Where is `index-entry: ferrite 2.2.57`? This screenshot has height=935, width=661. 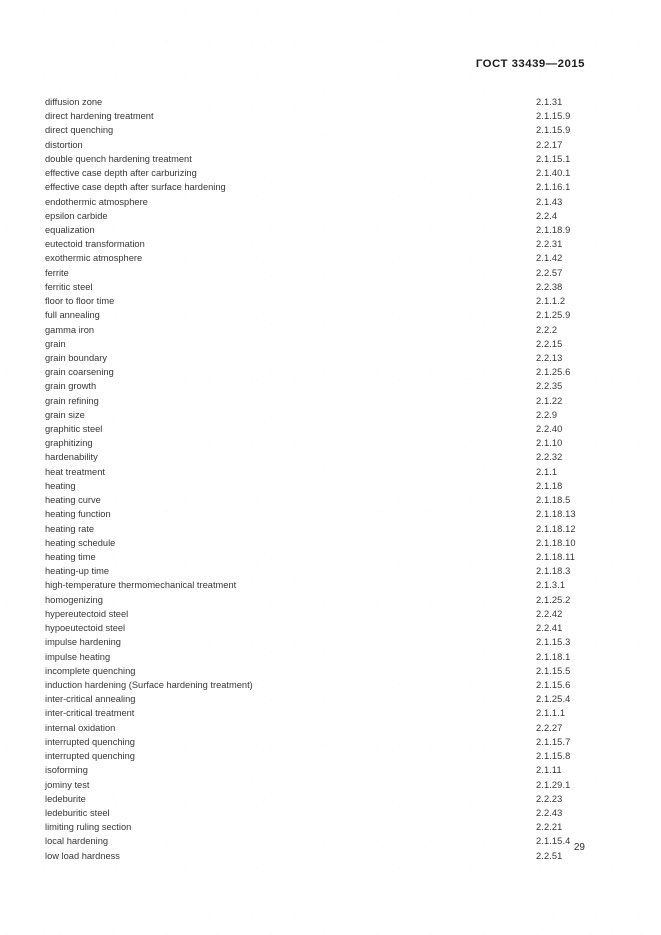 index-entry: ferrite 2.2.57 is located at coordinates (338, 273).